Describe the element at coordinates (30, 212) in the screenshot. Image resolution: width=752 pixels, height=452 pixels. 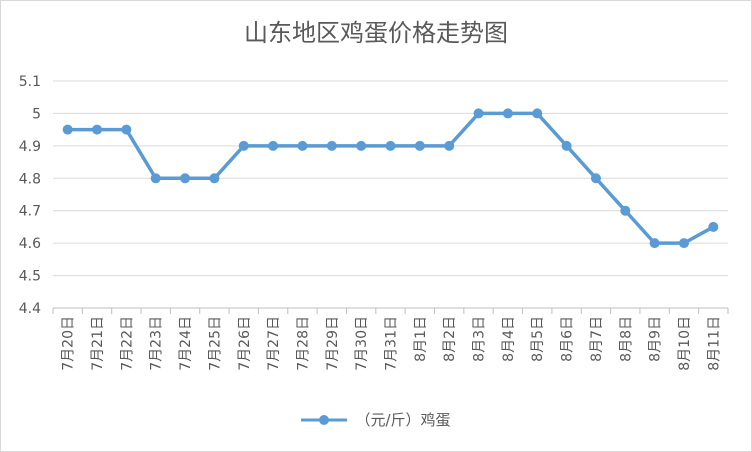
I see `y-tick-label: 4.7` at that location.